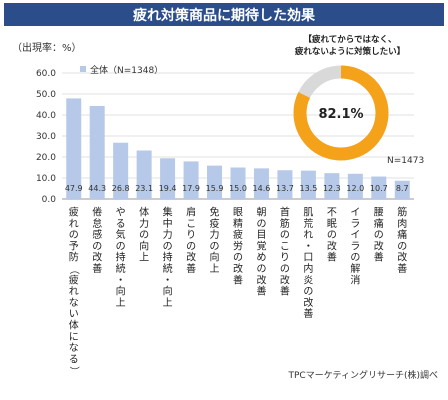 This screenshot has width=448, height=400. Describe the element at coordinates (285, 223) in the screenshot. I see `svg-text: 筋` at that location.